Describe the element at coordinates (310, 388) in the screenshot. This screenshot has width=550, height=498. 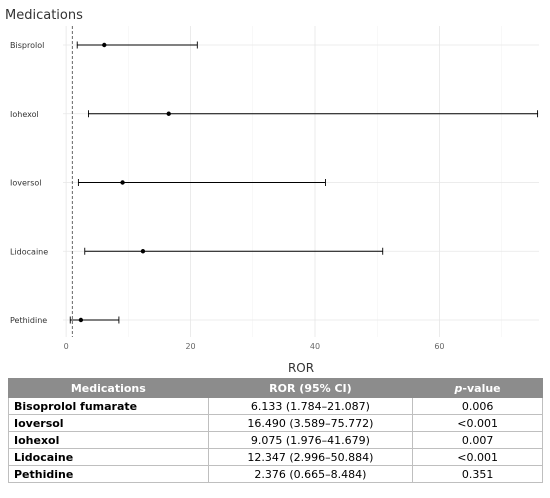
I see `header-ror: ROR (95% CI)` at that location.